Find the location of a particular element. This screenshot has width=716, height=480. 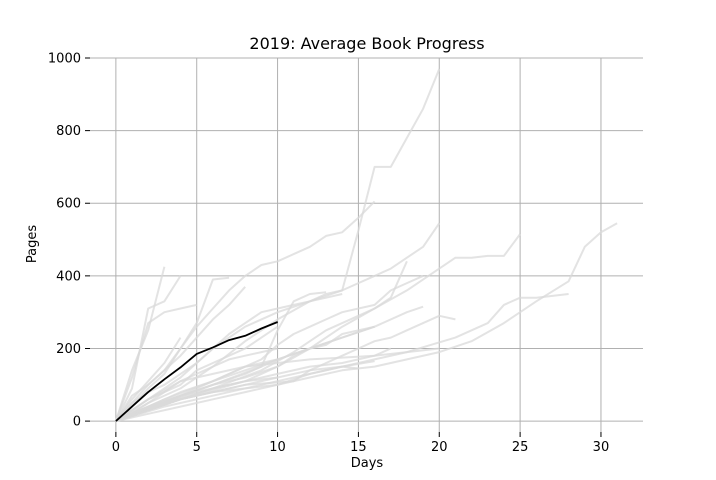

x-tick-label: 15 is located at coordinates (358, 447).